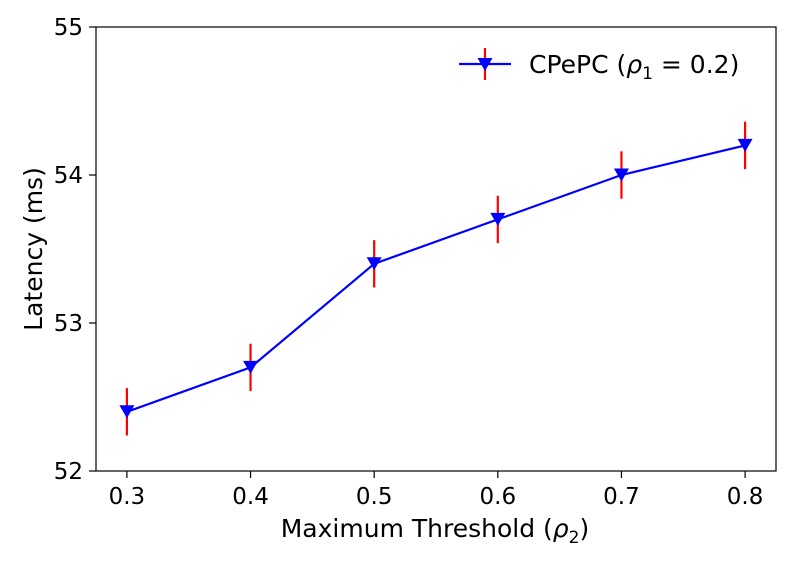 This screenshot has height=566, width=793. Describe the element at coordinates (621, 497) in the screenshot. I see `x-tick-label: 0.7` at that location.